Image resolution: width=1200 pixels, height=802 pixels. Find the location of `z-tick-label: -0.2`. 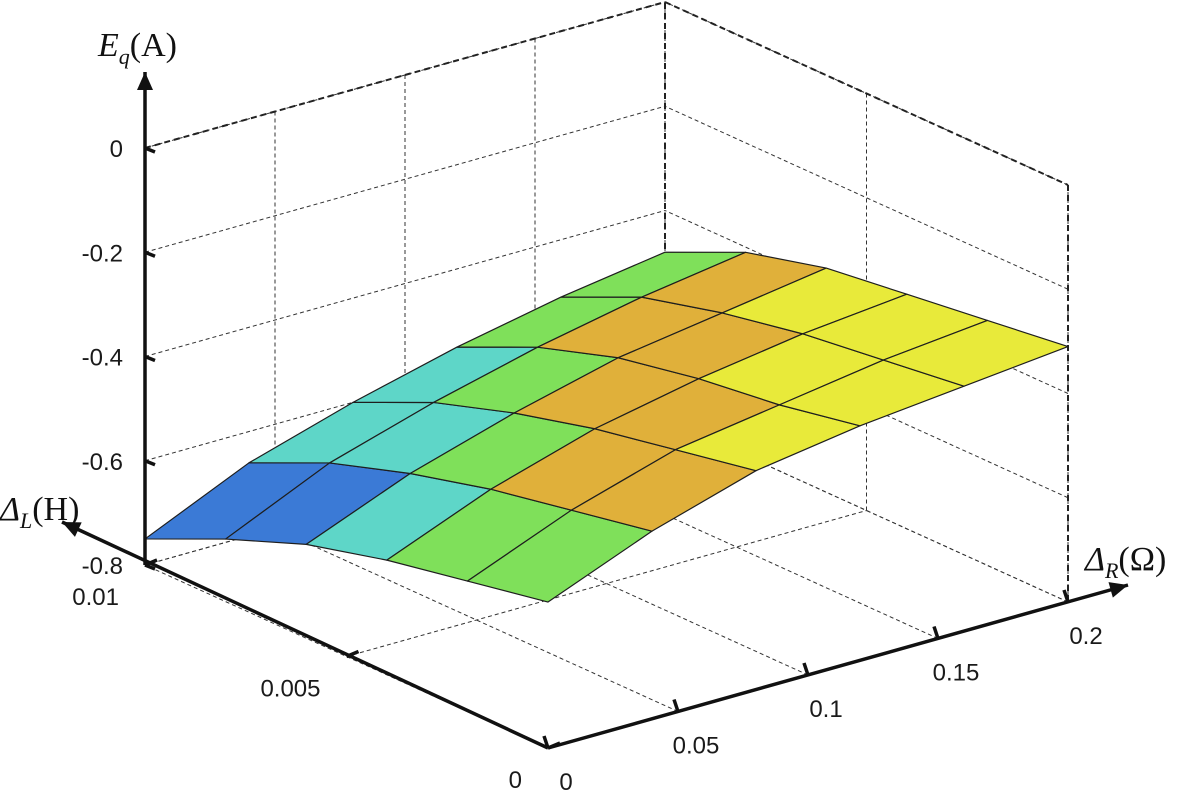

z-tick-label: -0.2 is located at coordinates (102, 253).